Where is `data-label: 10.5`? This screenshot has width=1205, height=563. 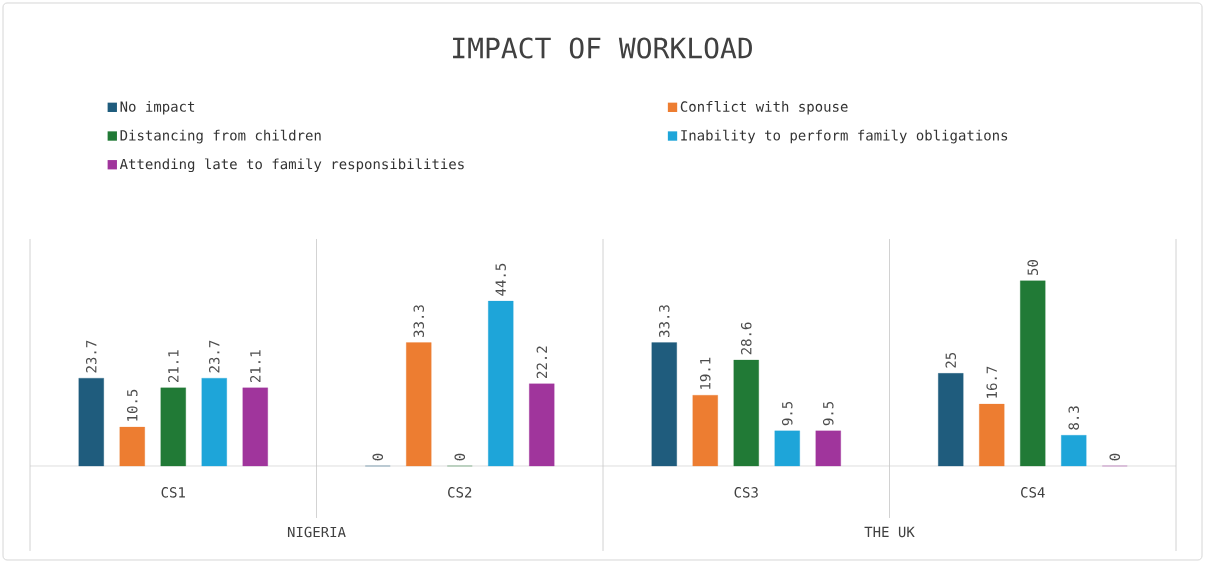
data-label: 10.5 is located at coordinates (132, 405).